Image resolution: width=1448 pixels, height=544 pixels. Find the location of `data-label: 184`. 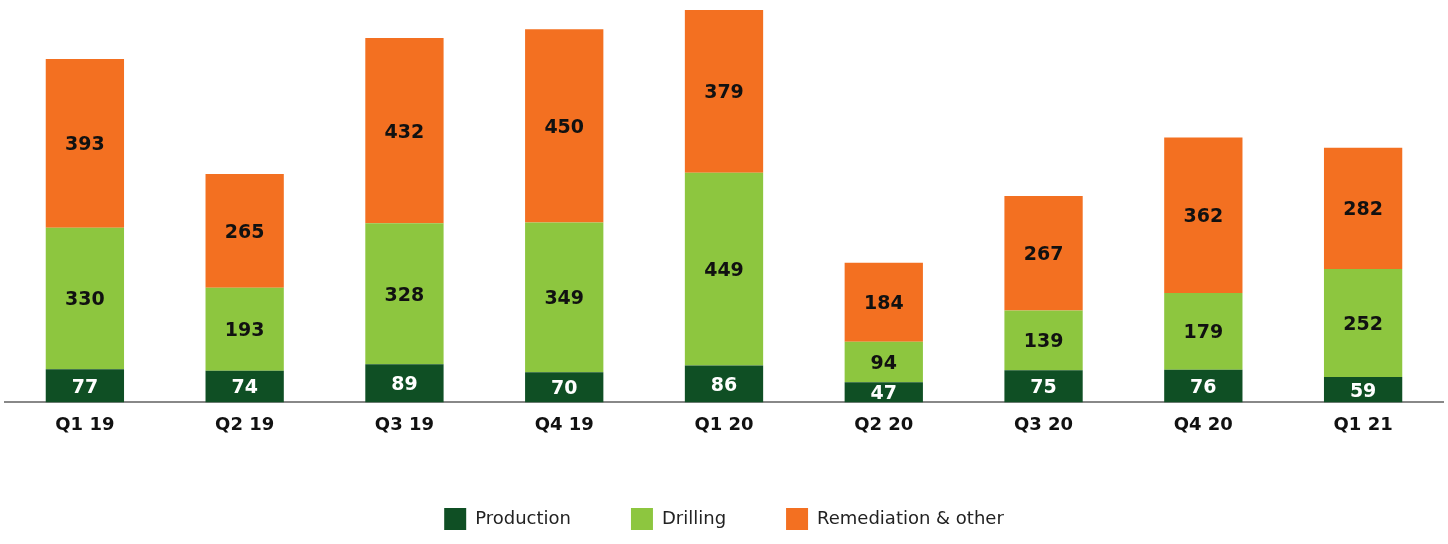

data-label: 184 is located at coordinates (883, 302).